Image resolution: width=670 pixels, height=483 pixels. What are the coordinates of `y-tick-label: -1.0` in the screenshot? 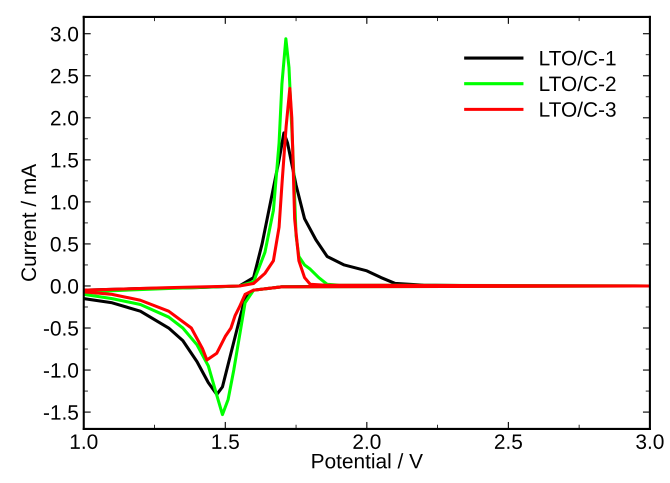 It's located at (61, 370).